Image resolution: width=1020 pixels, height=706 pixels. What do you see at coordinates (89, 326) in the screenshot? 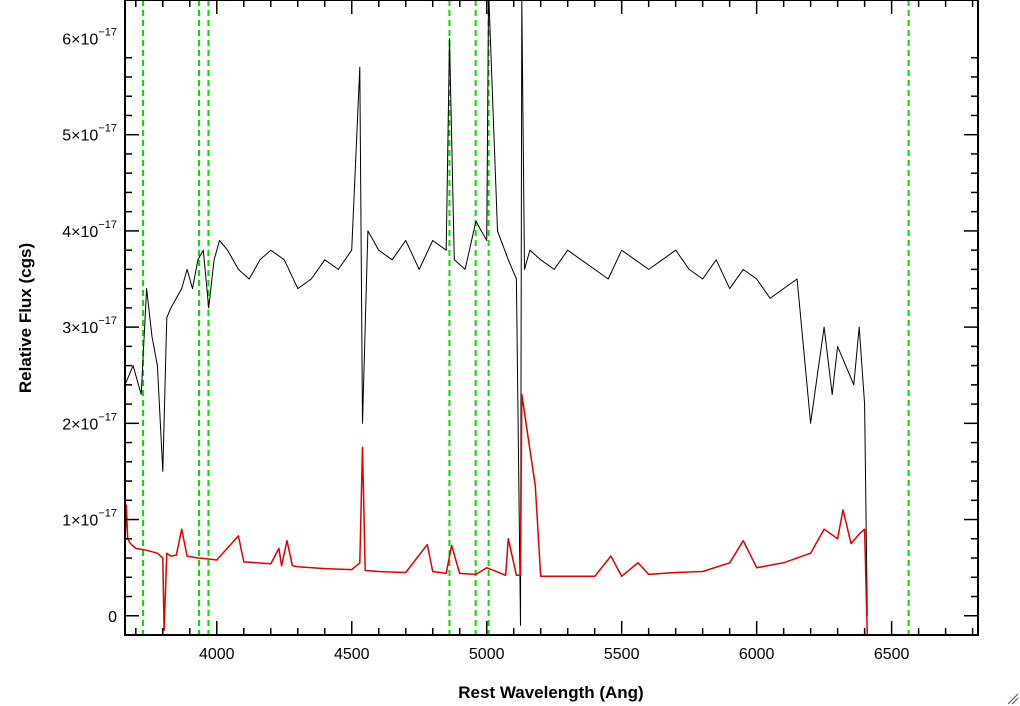
I see `y-tick-label: 3×10⁻¹⁷` at bounding box center [89, 326].